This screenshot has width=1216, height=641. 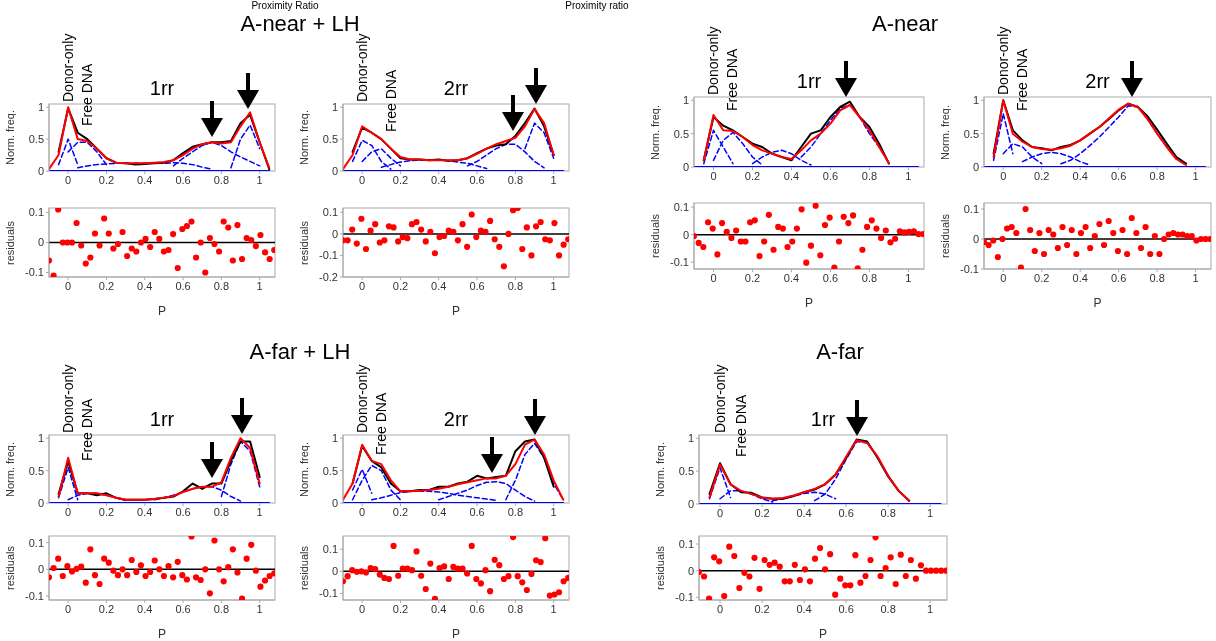 What do you see at coordinates (300, 352) in the screenshot?
I see `text: A-far + LH` at bounding box center [300, 352].